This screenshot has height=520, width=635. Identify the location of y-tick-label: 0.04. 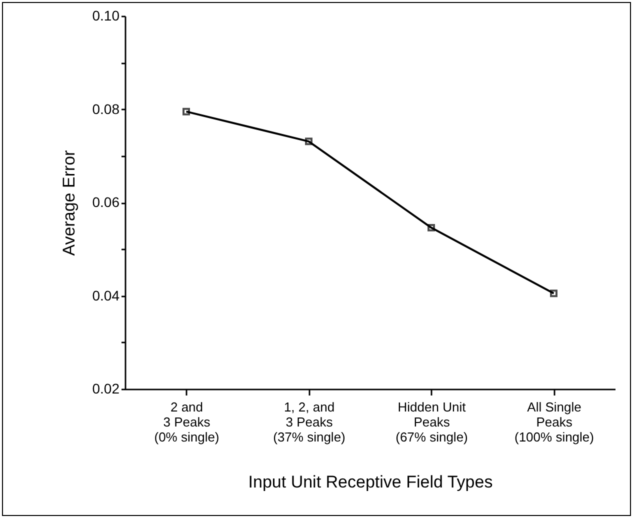
(106, 295).